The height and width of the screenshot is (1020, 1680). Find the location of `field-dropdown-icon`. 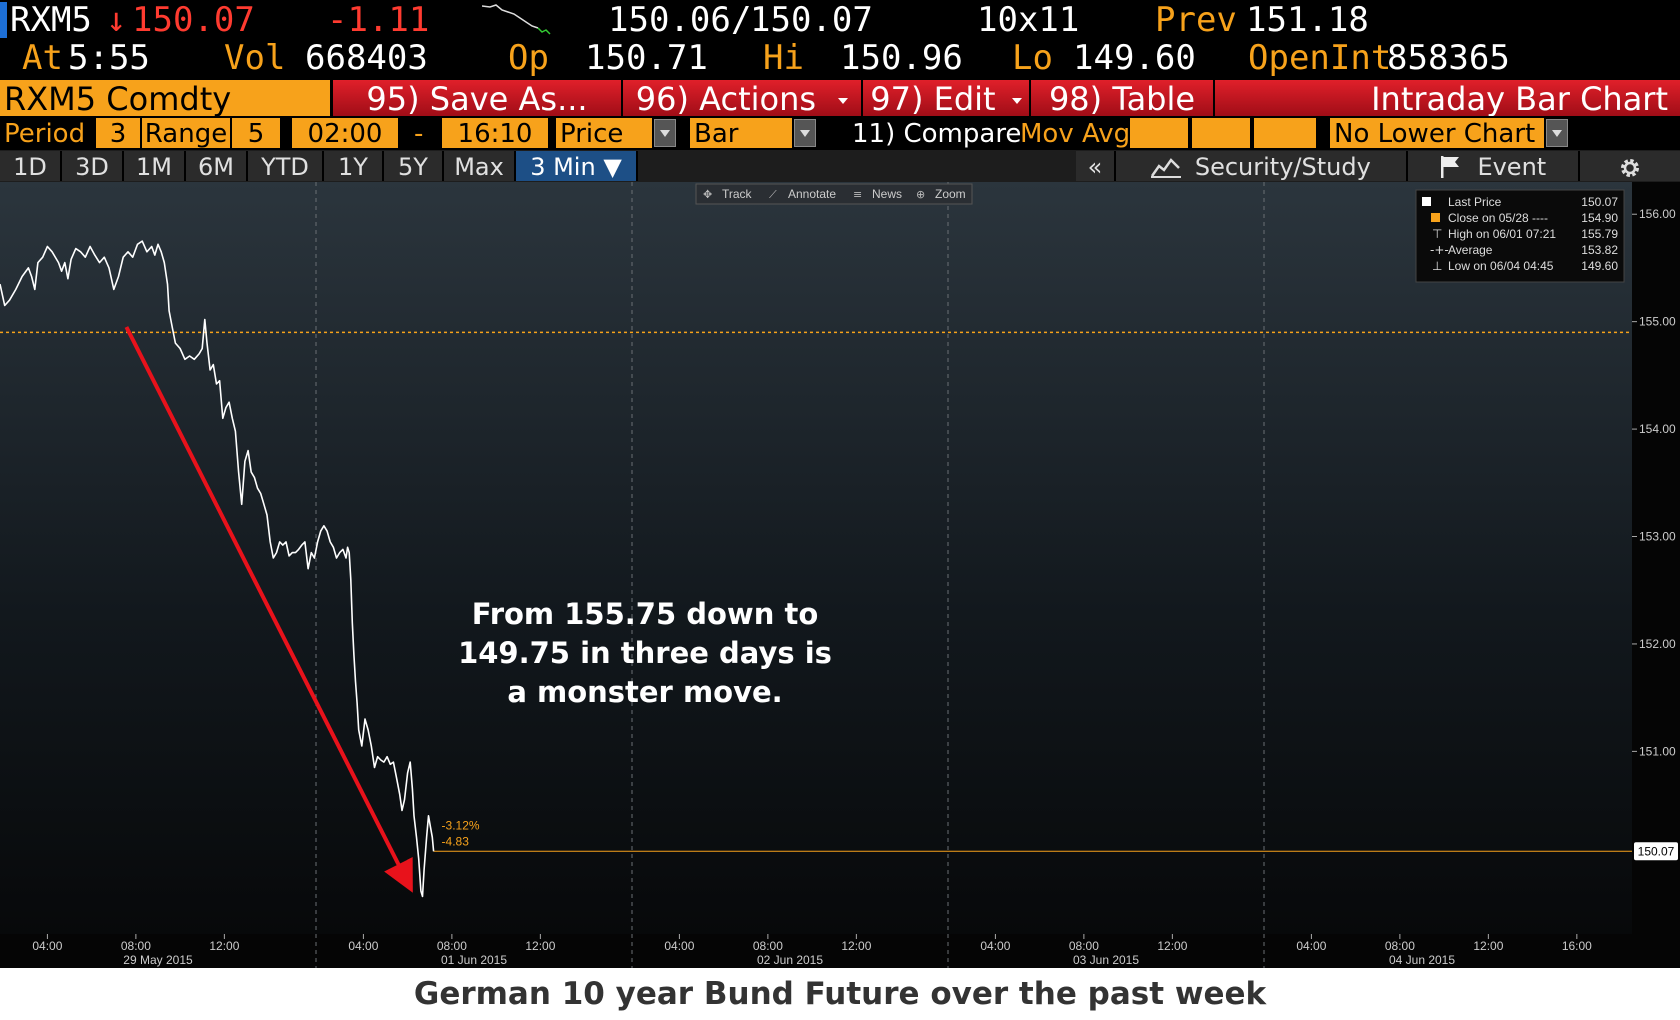

field-dropdown-icon is located at coordinates (665, 133).